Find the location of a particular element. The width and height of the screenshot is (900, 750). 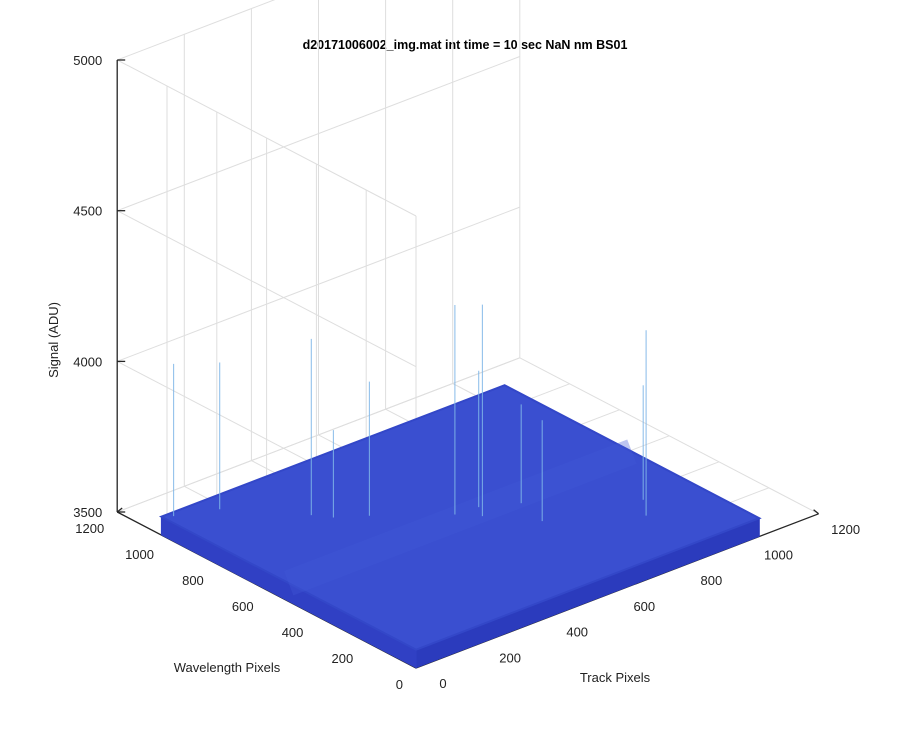

surface-shading is located at coordinates (460, 517).